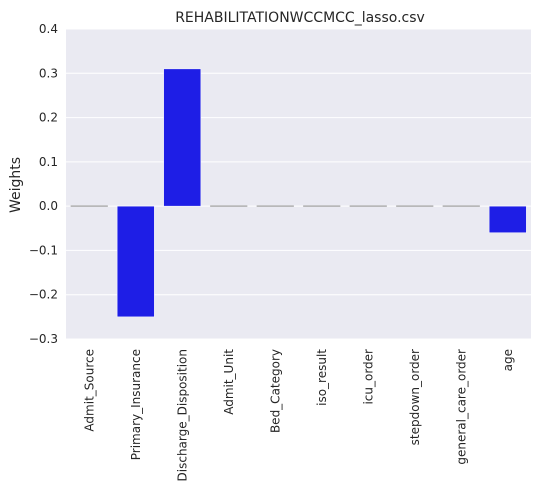  Describe the element at coordinates (322, 377) in the screenshot. I see `x-tick-label: iso_result` at that location.